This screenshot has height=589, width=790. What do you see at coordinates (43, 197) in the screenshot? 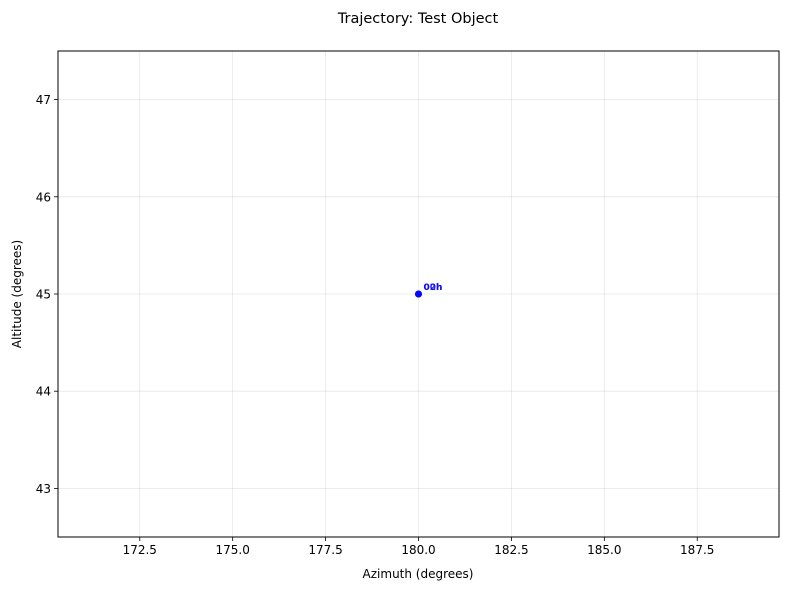
I see `y-tick-label: 46` at bounding box center [43, 197].